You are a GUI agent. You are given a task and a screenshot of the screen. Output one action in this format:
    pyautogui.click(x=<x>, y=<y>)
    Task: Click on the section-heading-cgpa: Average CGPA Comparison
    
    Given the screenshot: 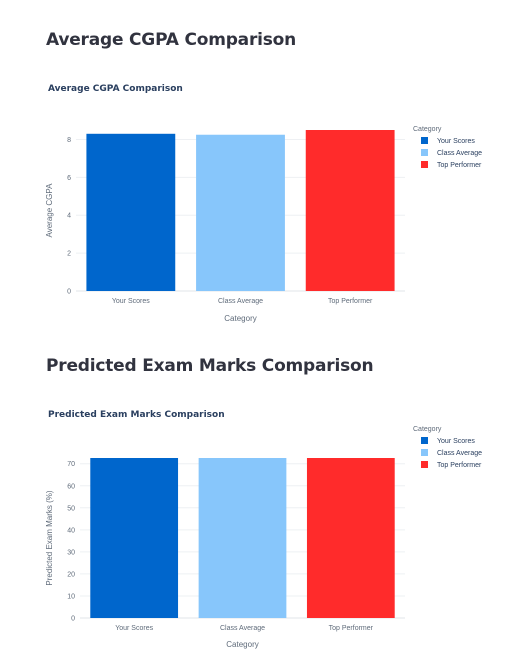 What is the action you would take?
    pyautogui.click(x=171, y=40)
    